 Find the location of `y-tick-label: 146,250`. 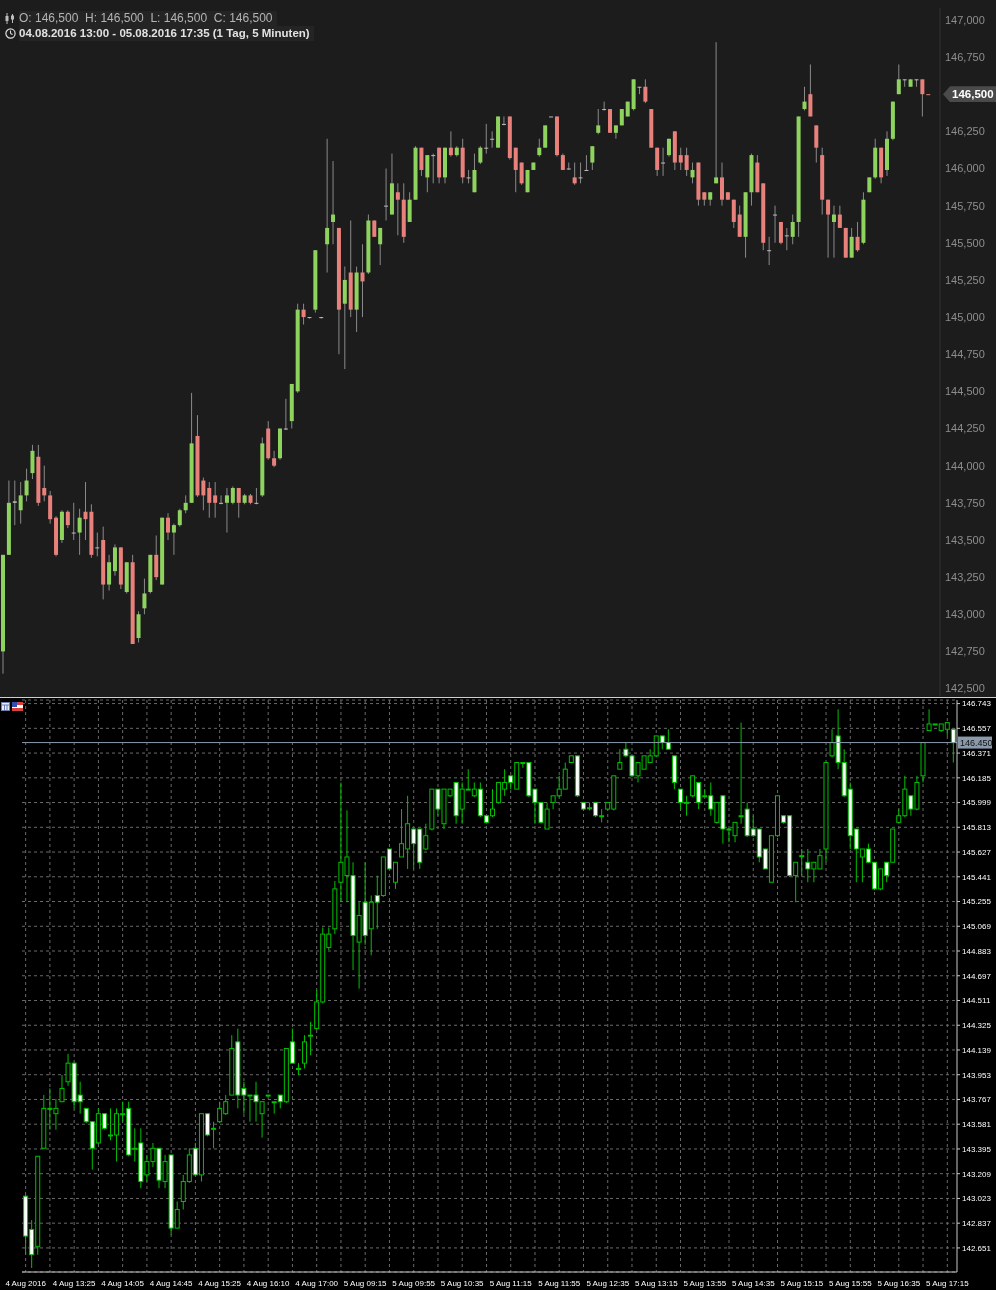

y-tick-label: 146,250 is located at coordinates (965, 131).